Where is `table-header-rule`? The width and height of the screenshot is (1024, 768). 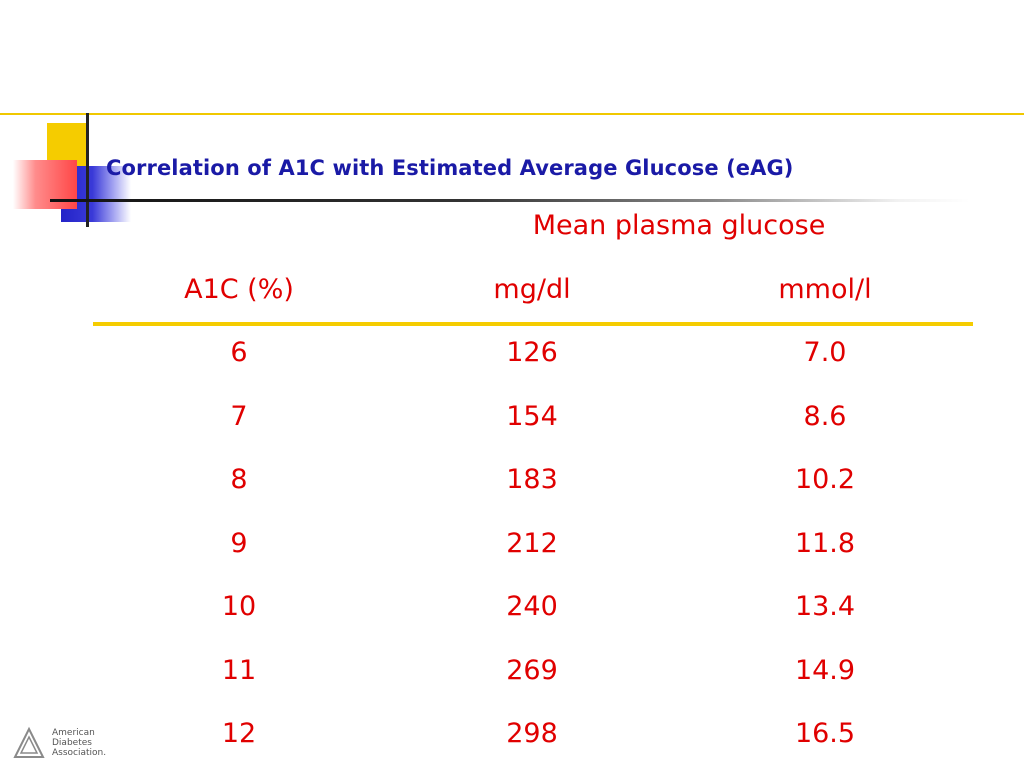 table-header-rule is located at coordinates (533, 324).